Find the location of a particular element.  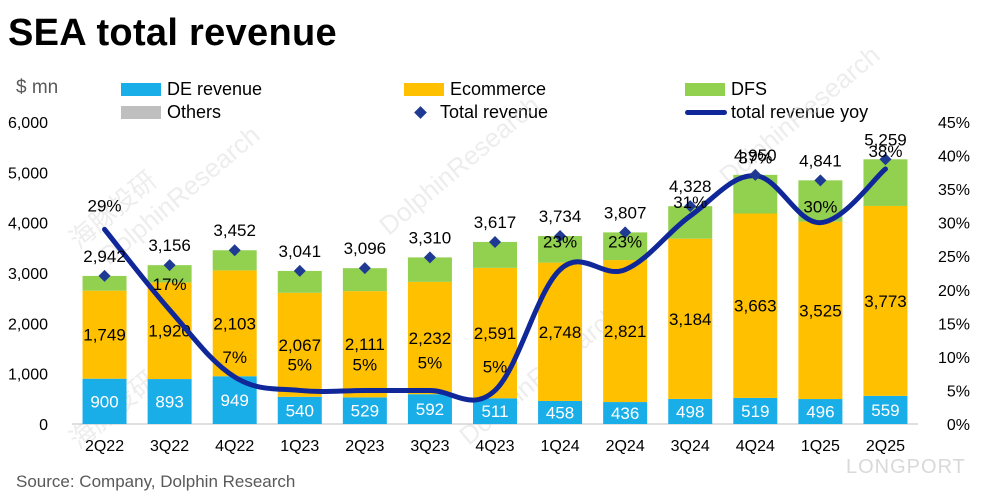

x-tick-label: 3Q22 is located at coordinates (169, 446).